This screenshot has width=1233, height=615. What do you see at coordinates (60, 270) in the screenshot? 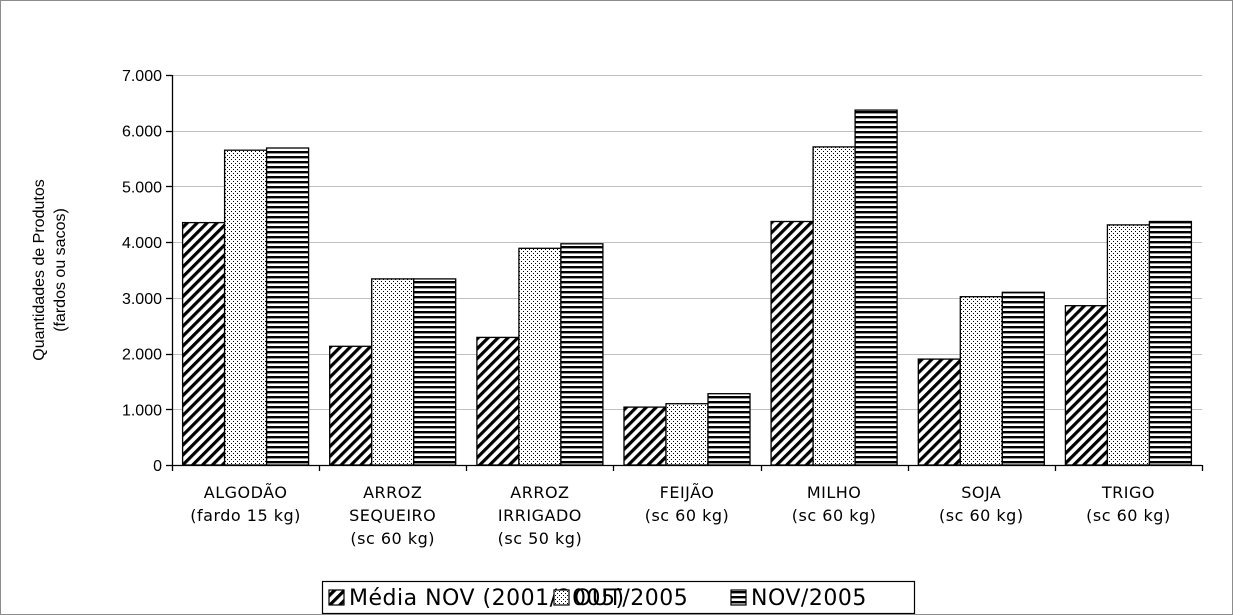
I see `y-axis-title-line: (fardos ou sacos)` at bounding box center [60, 270].